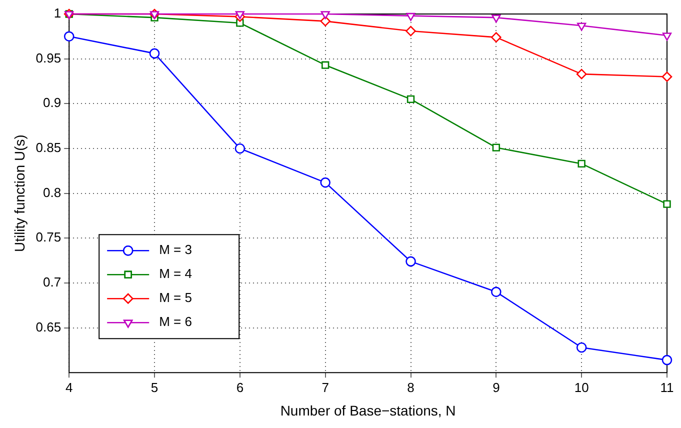  Describe the element at coordinates (496, 387) in the screenshot. I see `x-tick-label: 9` at that location.